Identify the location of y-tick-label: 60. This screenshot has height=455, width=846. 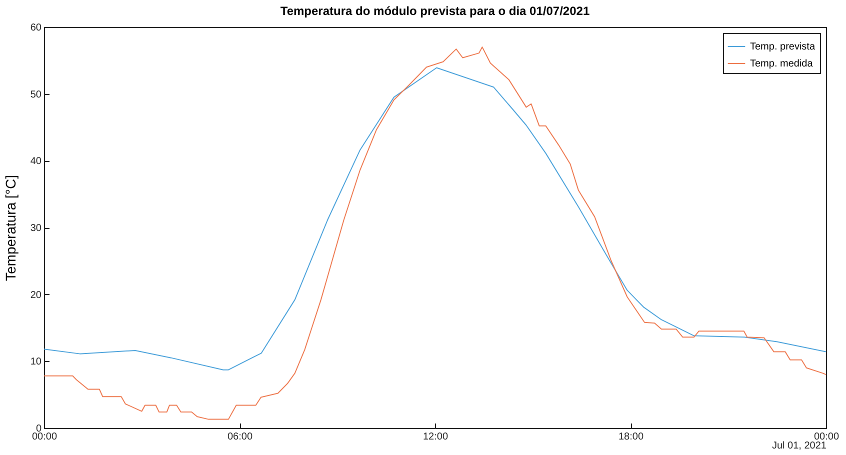
(36, 28).